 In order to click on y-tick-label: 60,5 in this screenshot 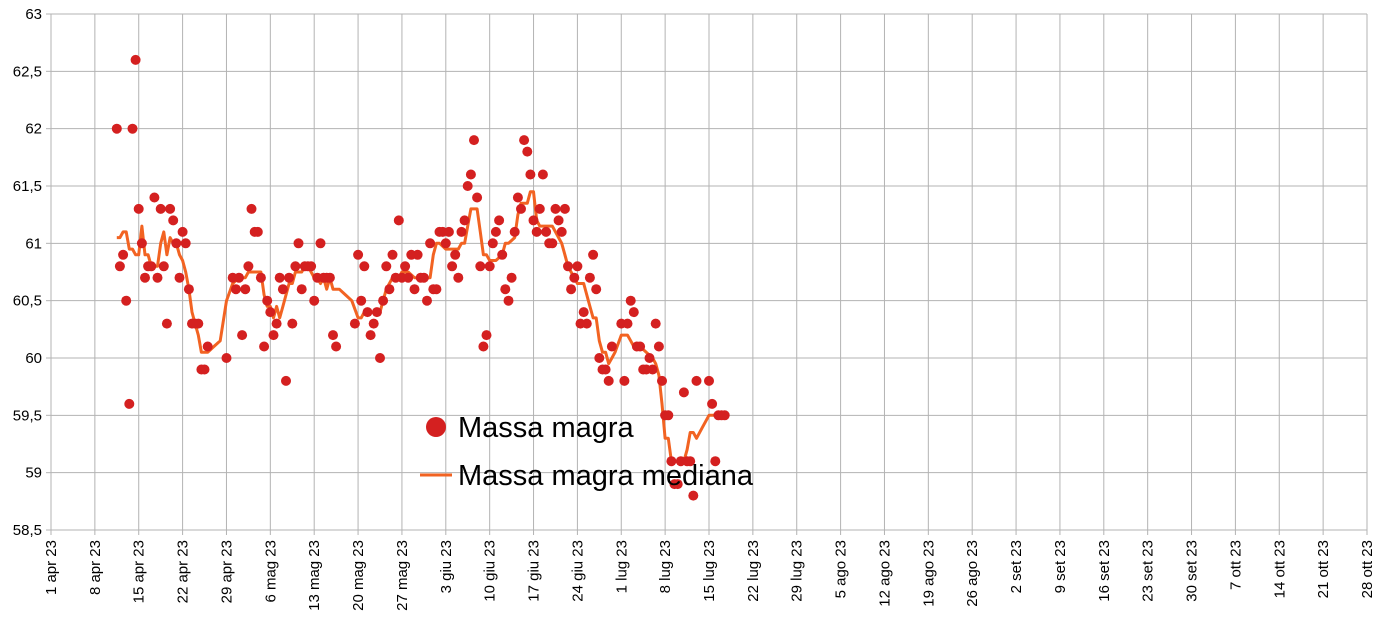, I will do `click(27, 301)`.